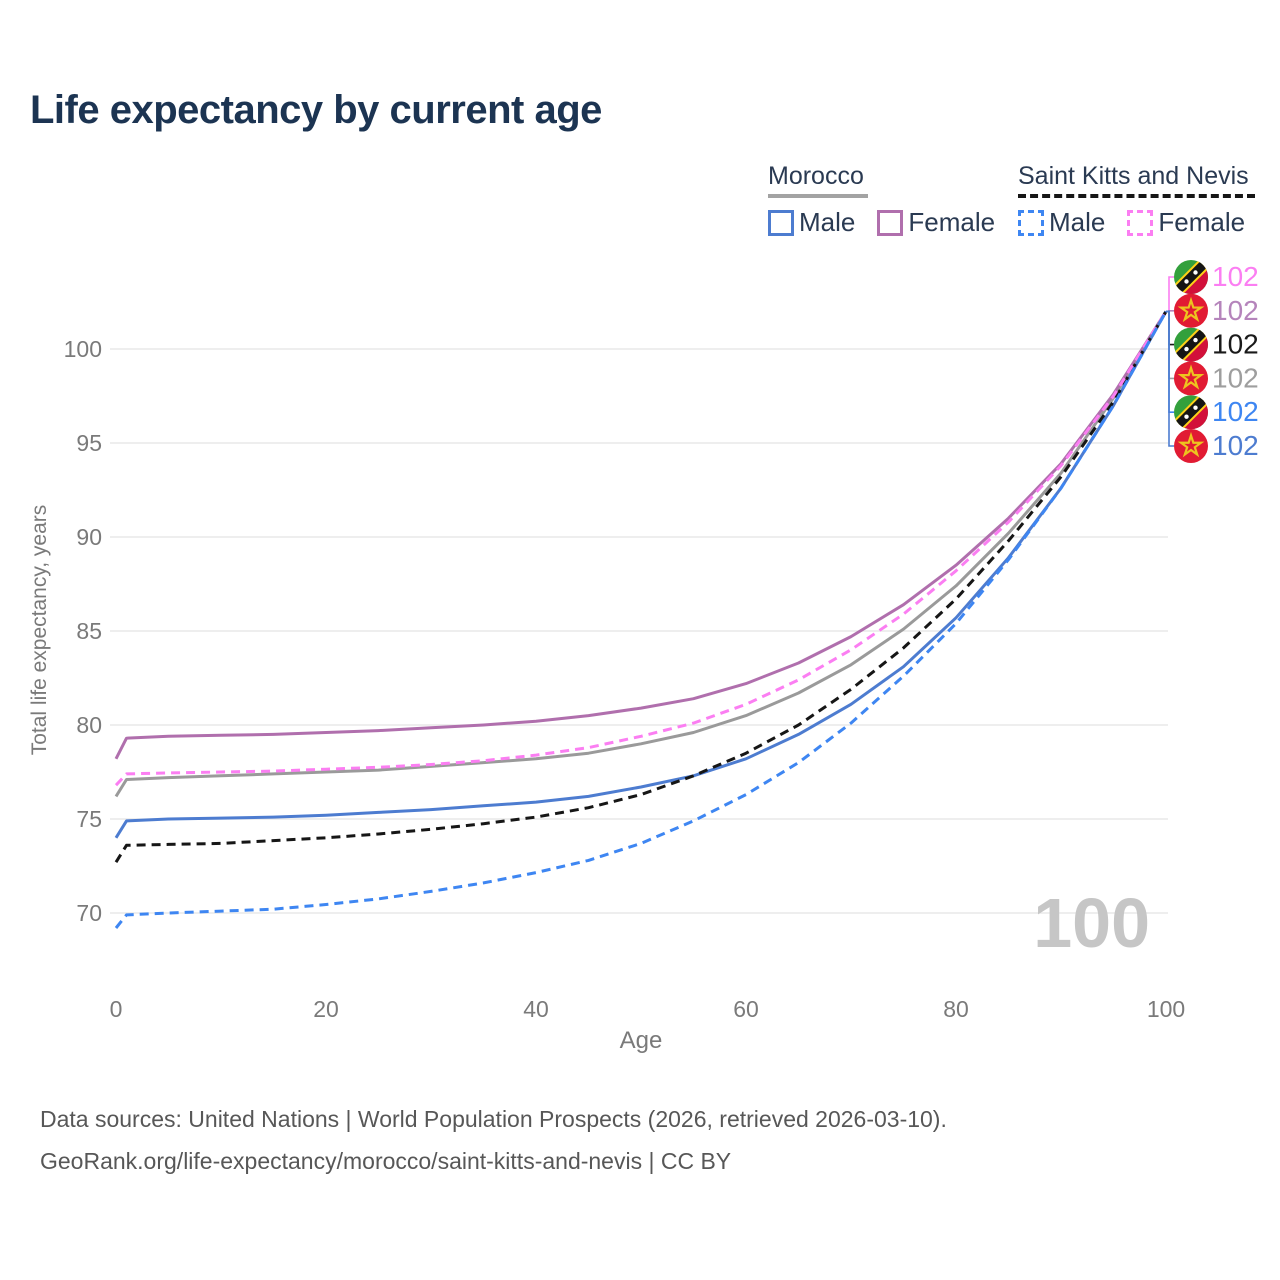 Image resolution: width=1280 pixels, height=1280 pixels. Describe the element at coordinates (89, 631) in the screenshot. I see `y-tick-85: 85` at that location.